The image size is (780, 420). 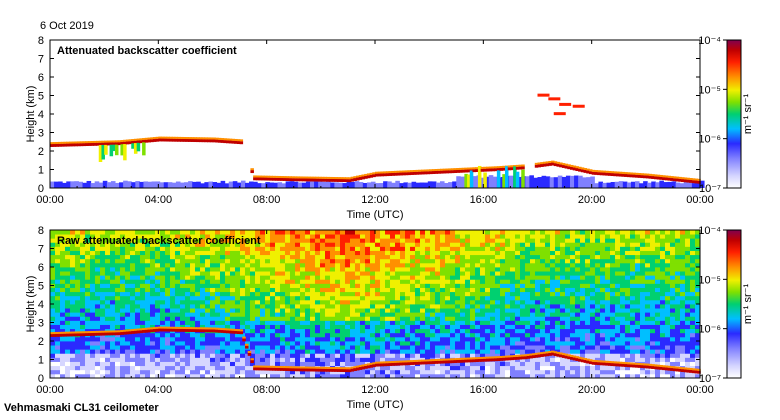 What do you see at coordinates (41, 189) in the screenshot?
I see `y-tick-label: 0` at bounding box center [41, 189].